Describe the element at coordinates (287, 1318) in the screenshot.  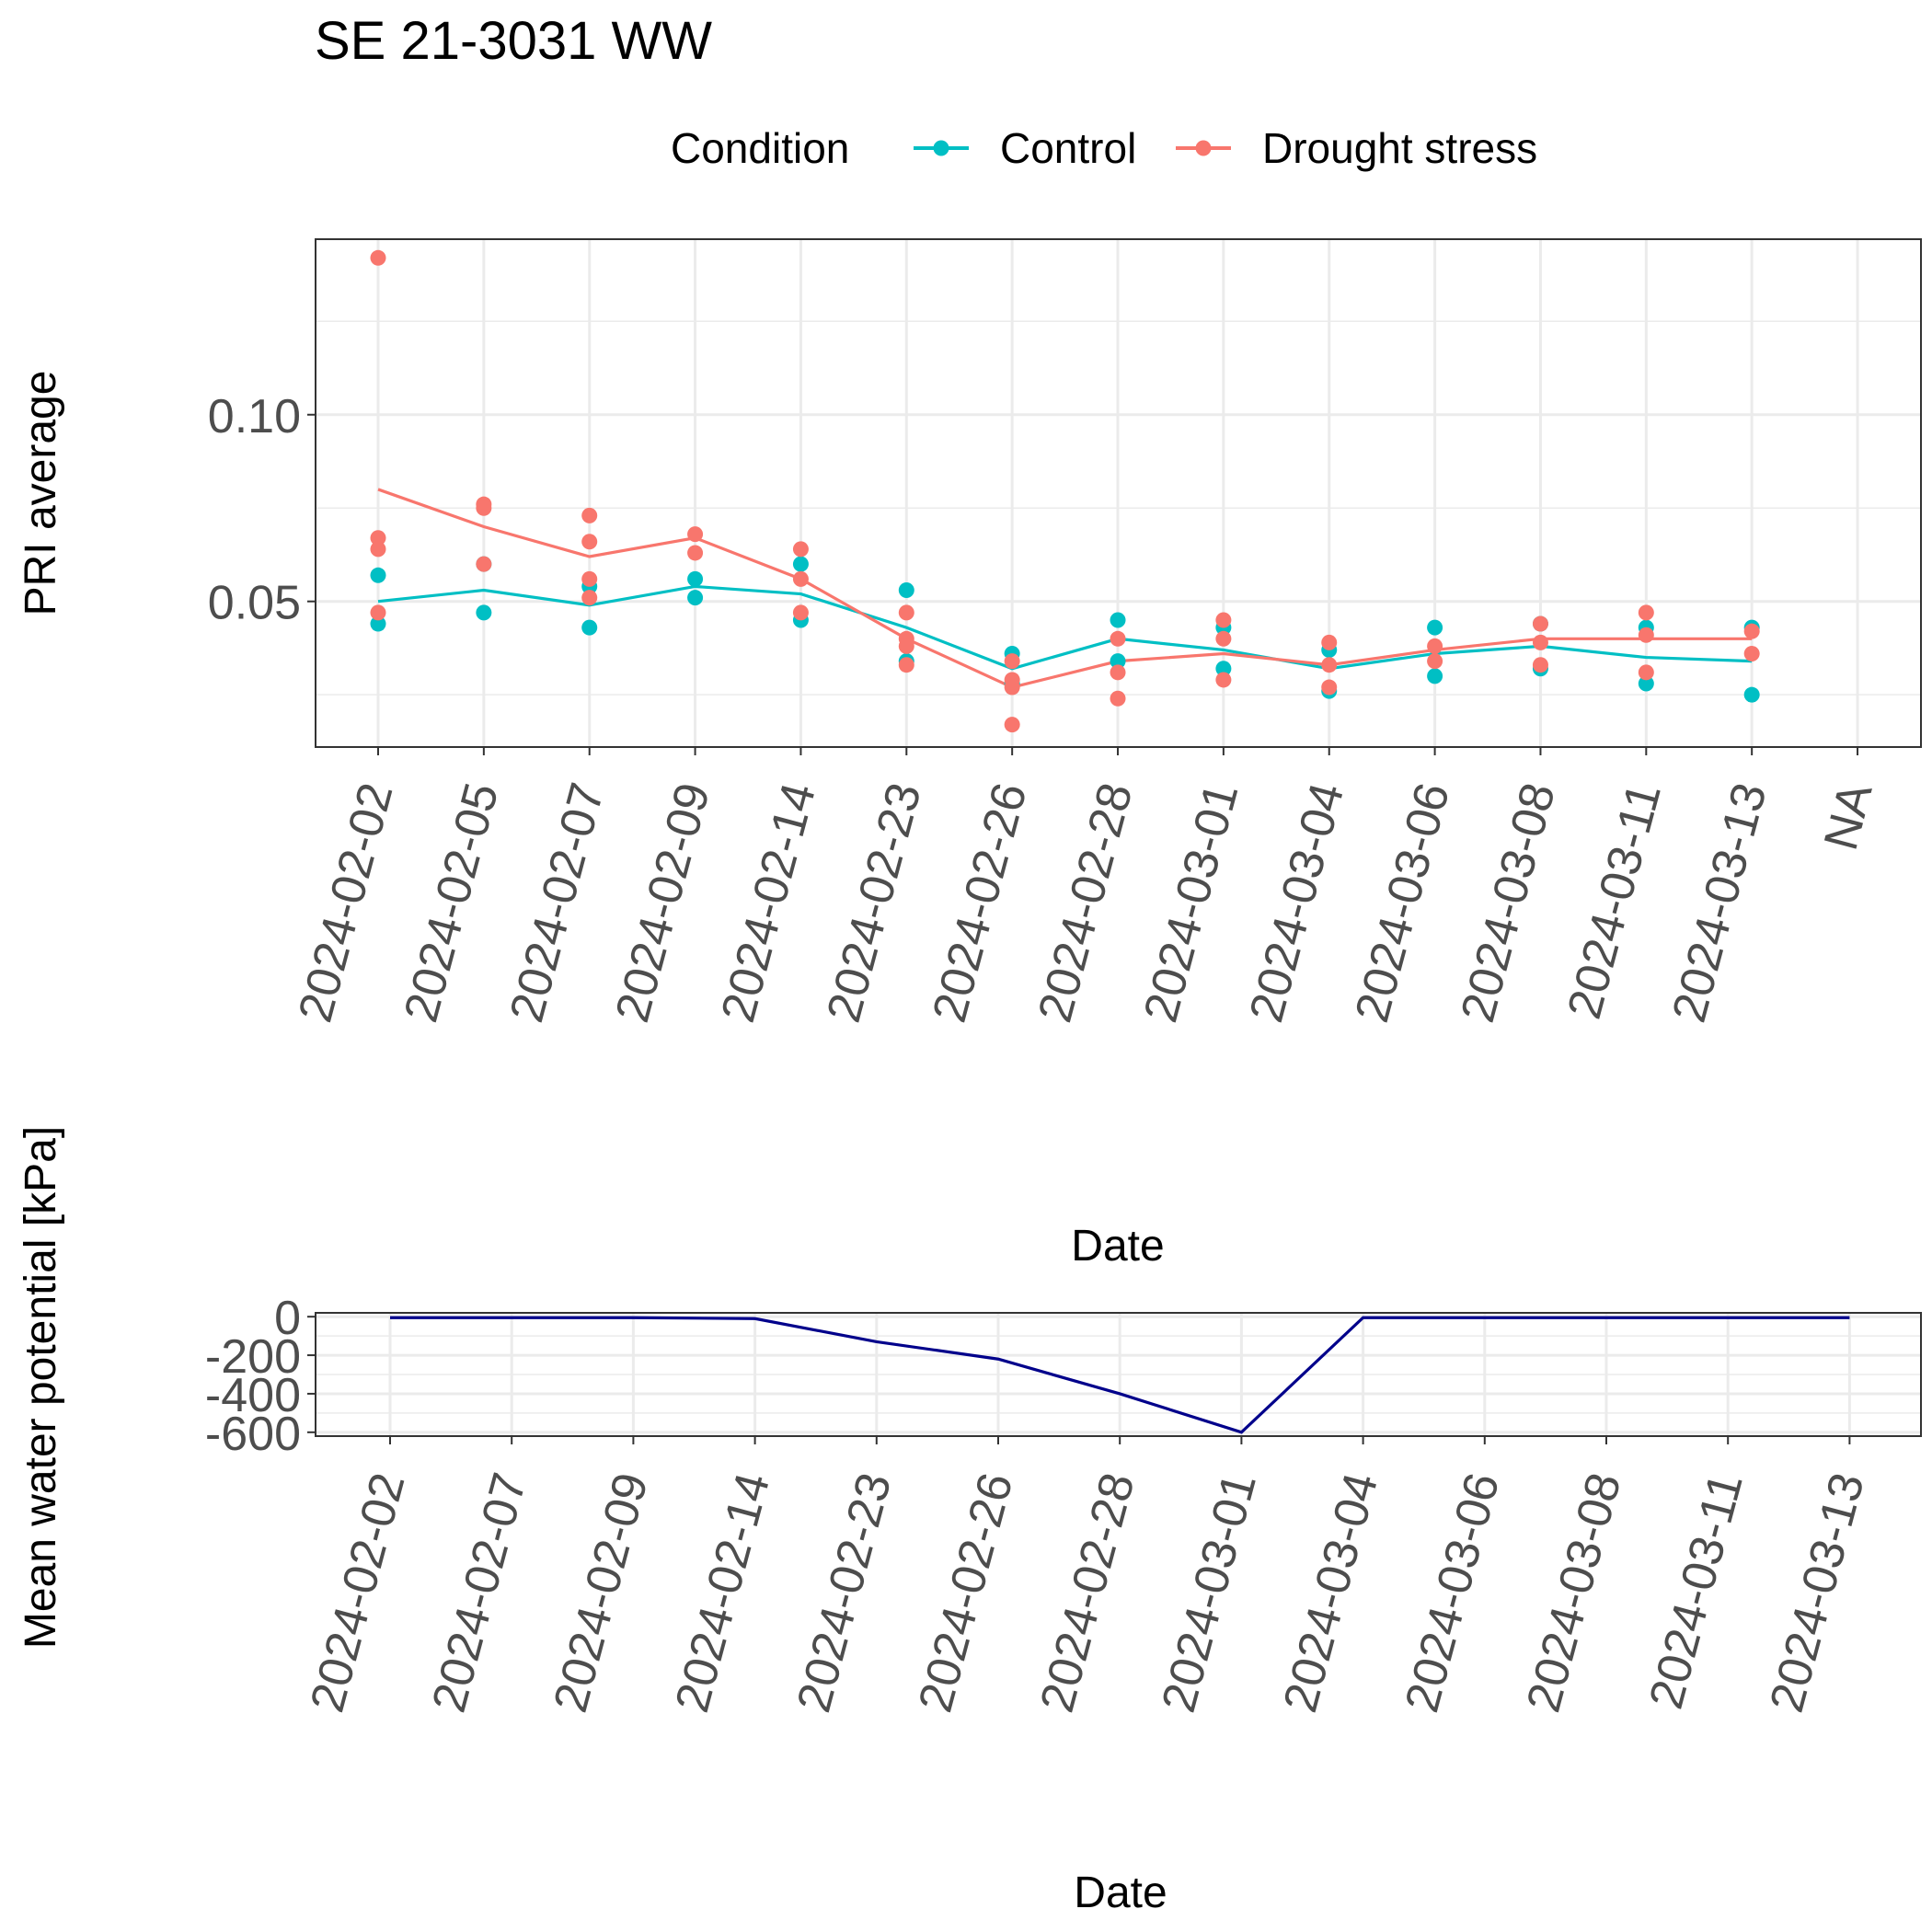
I see `y-tick-label: 0` at that location.